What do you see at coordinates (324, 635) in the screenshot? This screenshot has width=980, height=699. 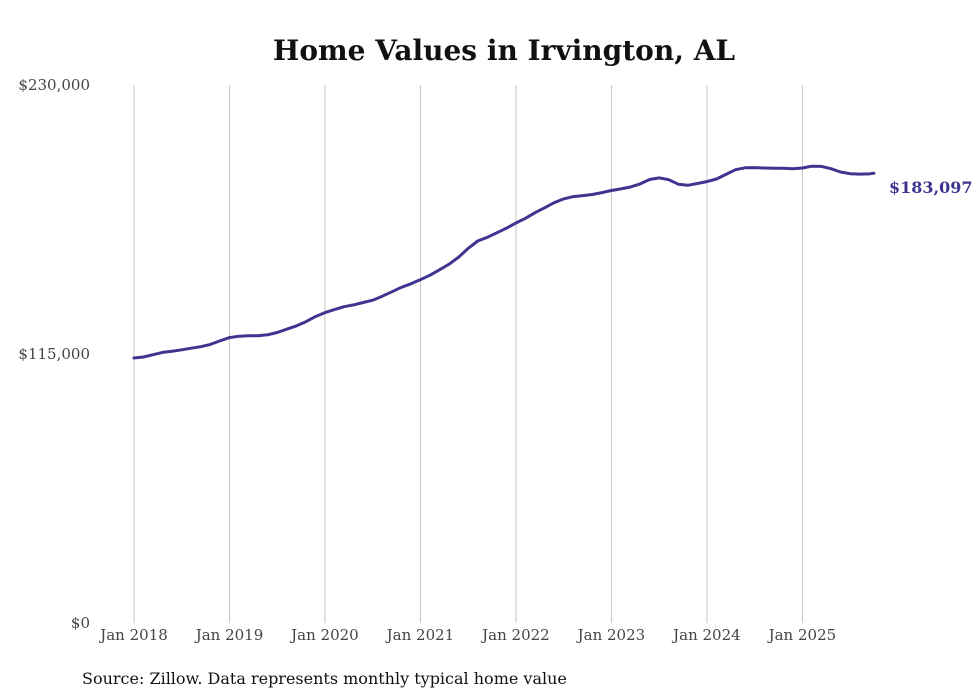 I see `x-tick-label: Jan 2020` at bounding box center [324, 635].